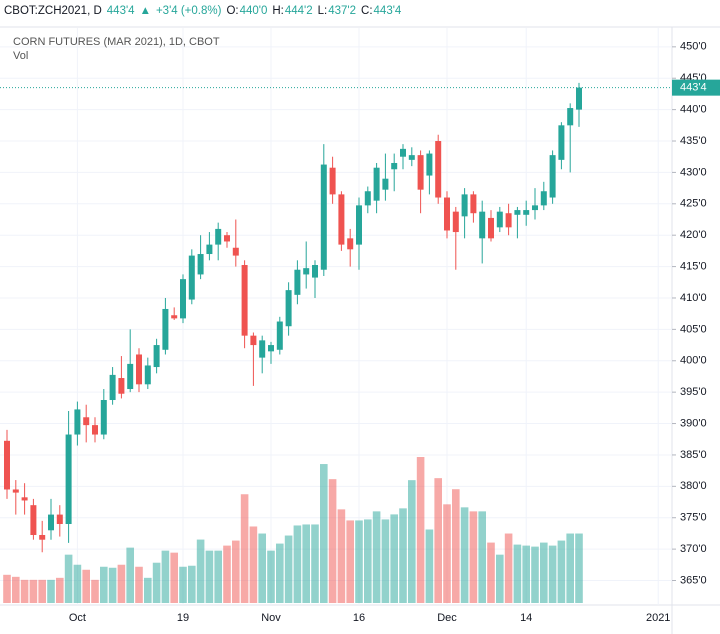 The image size is (720, 634). I want to click on y-tick-label: 375'0, so click(693, 518).